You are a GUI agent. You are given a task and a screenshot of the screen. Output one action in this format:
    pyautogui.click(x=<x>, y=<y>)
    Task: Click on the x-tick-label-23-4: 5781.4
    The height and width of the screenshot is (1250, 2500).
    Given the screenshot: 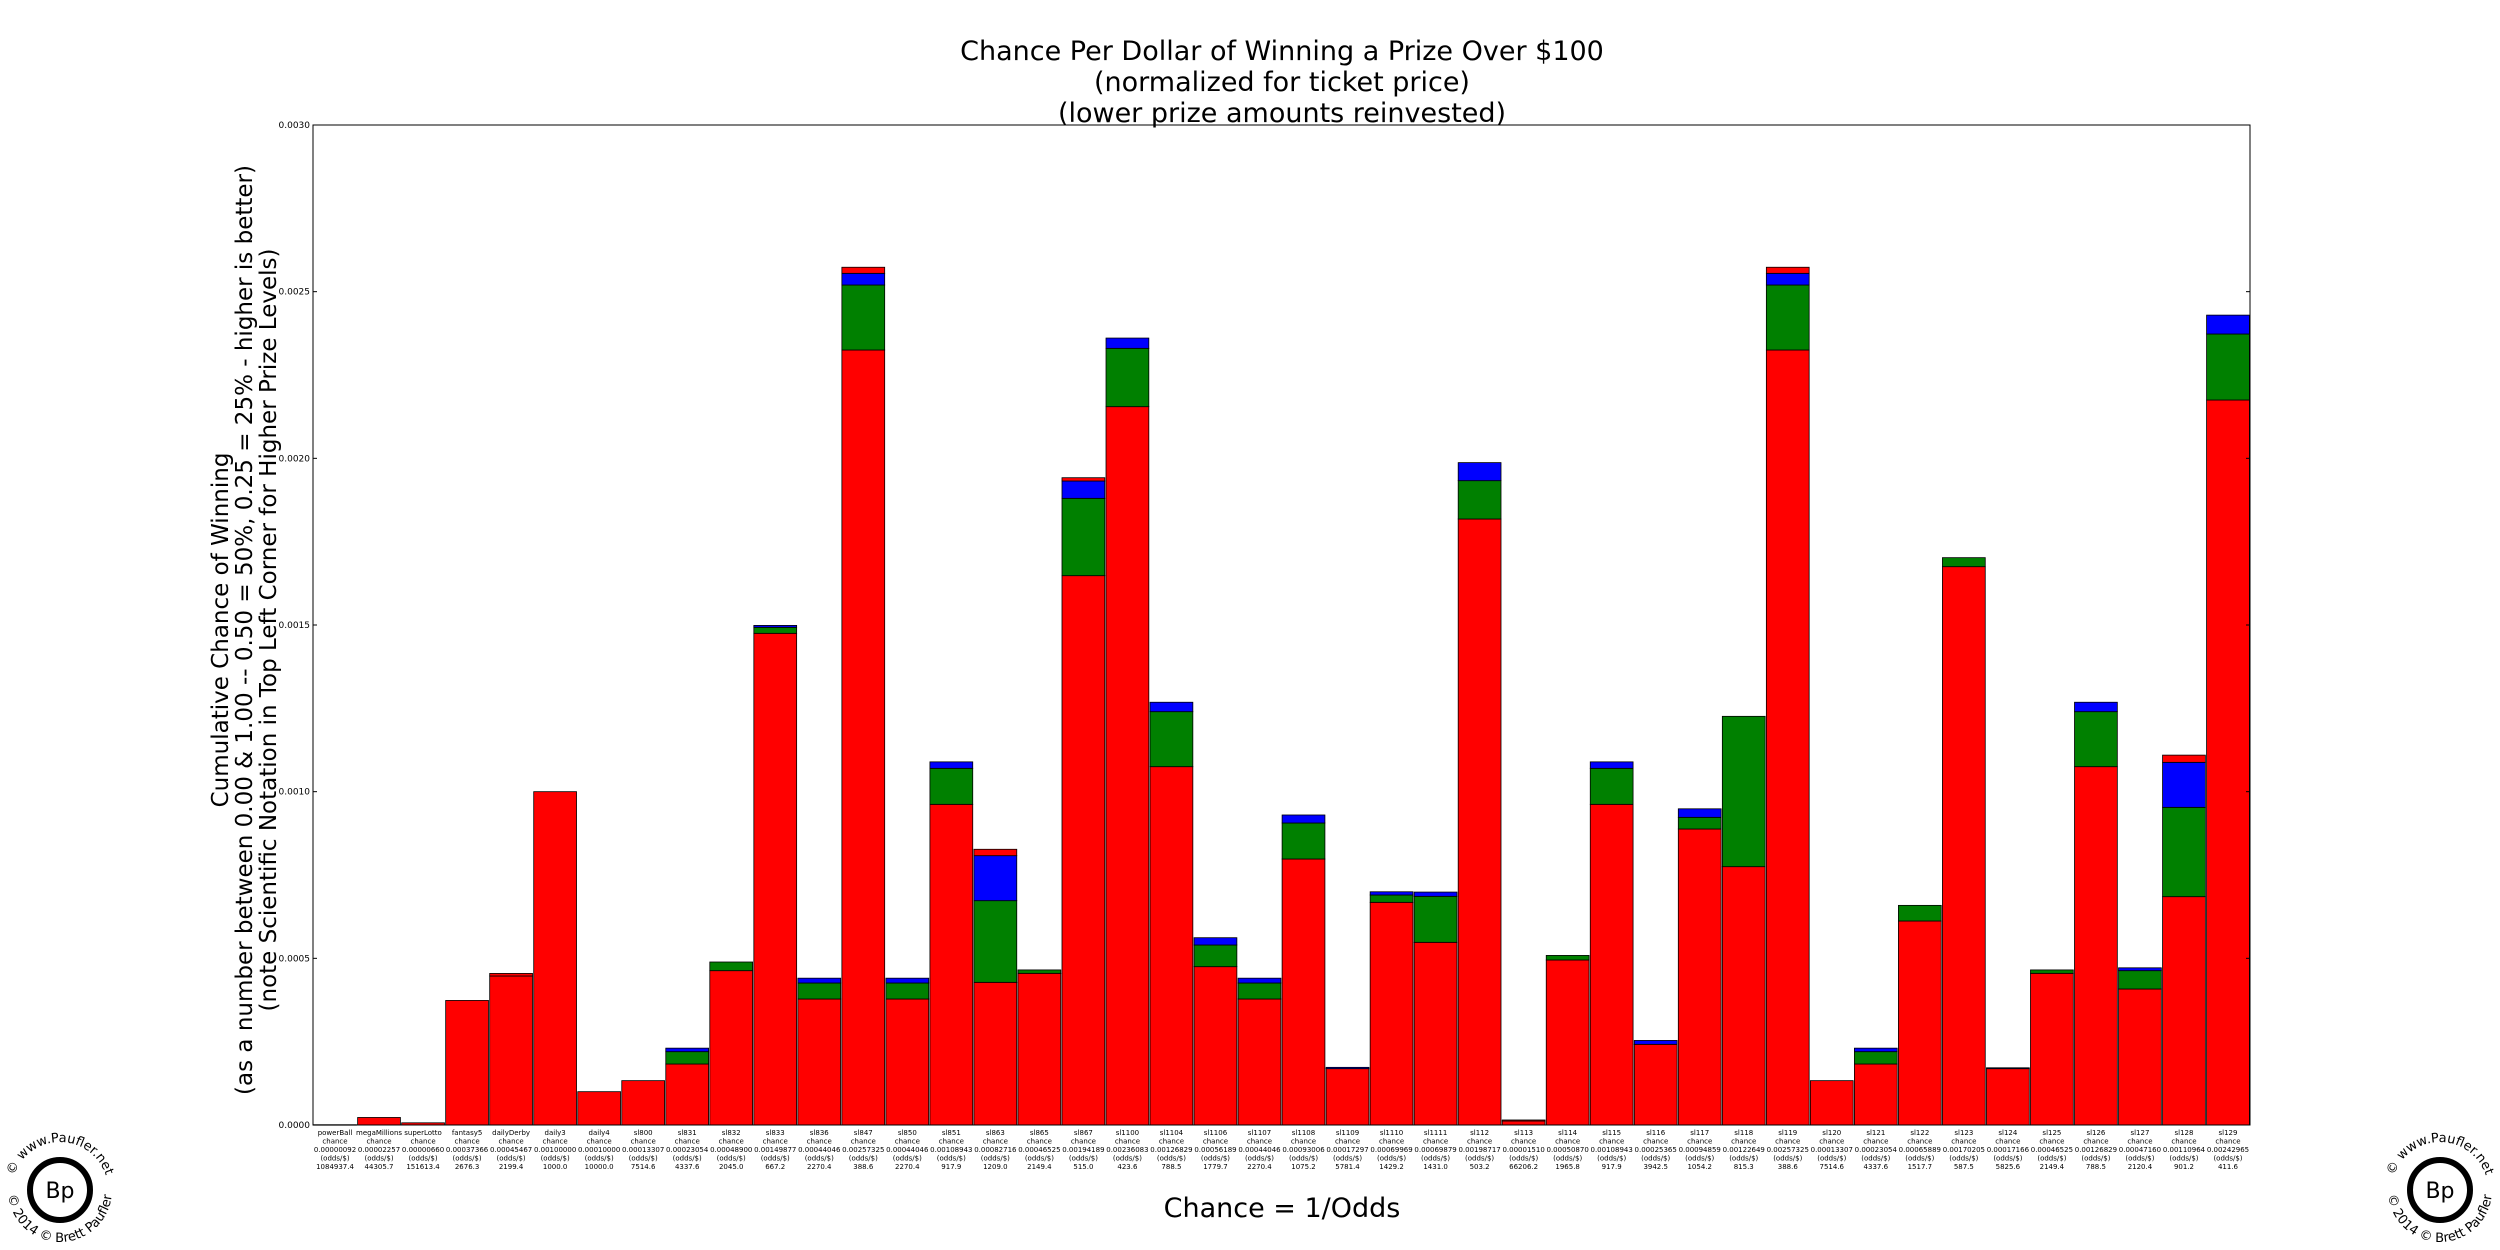 What is the action you would take?
    pyautogui.click(x=1347, y=1167)
    